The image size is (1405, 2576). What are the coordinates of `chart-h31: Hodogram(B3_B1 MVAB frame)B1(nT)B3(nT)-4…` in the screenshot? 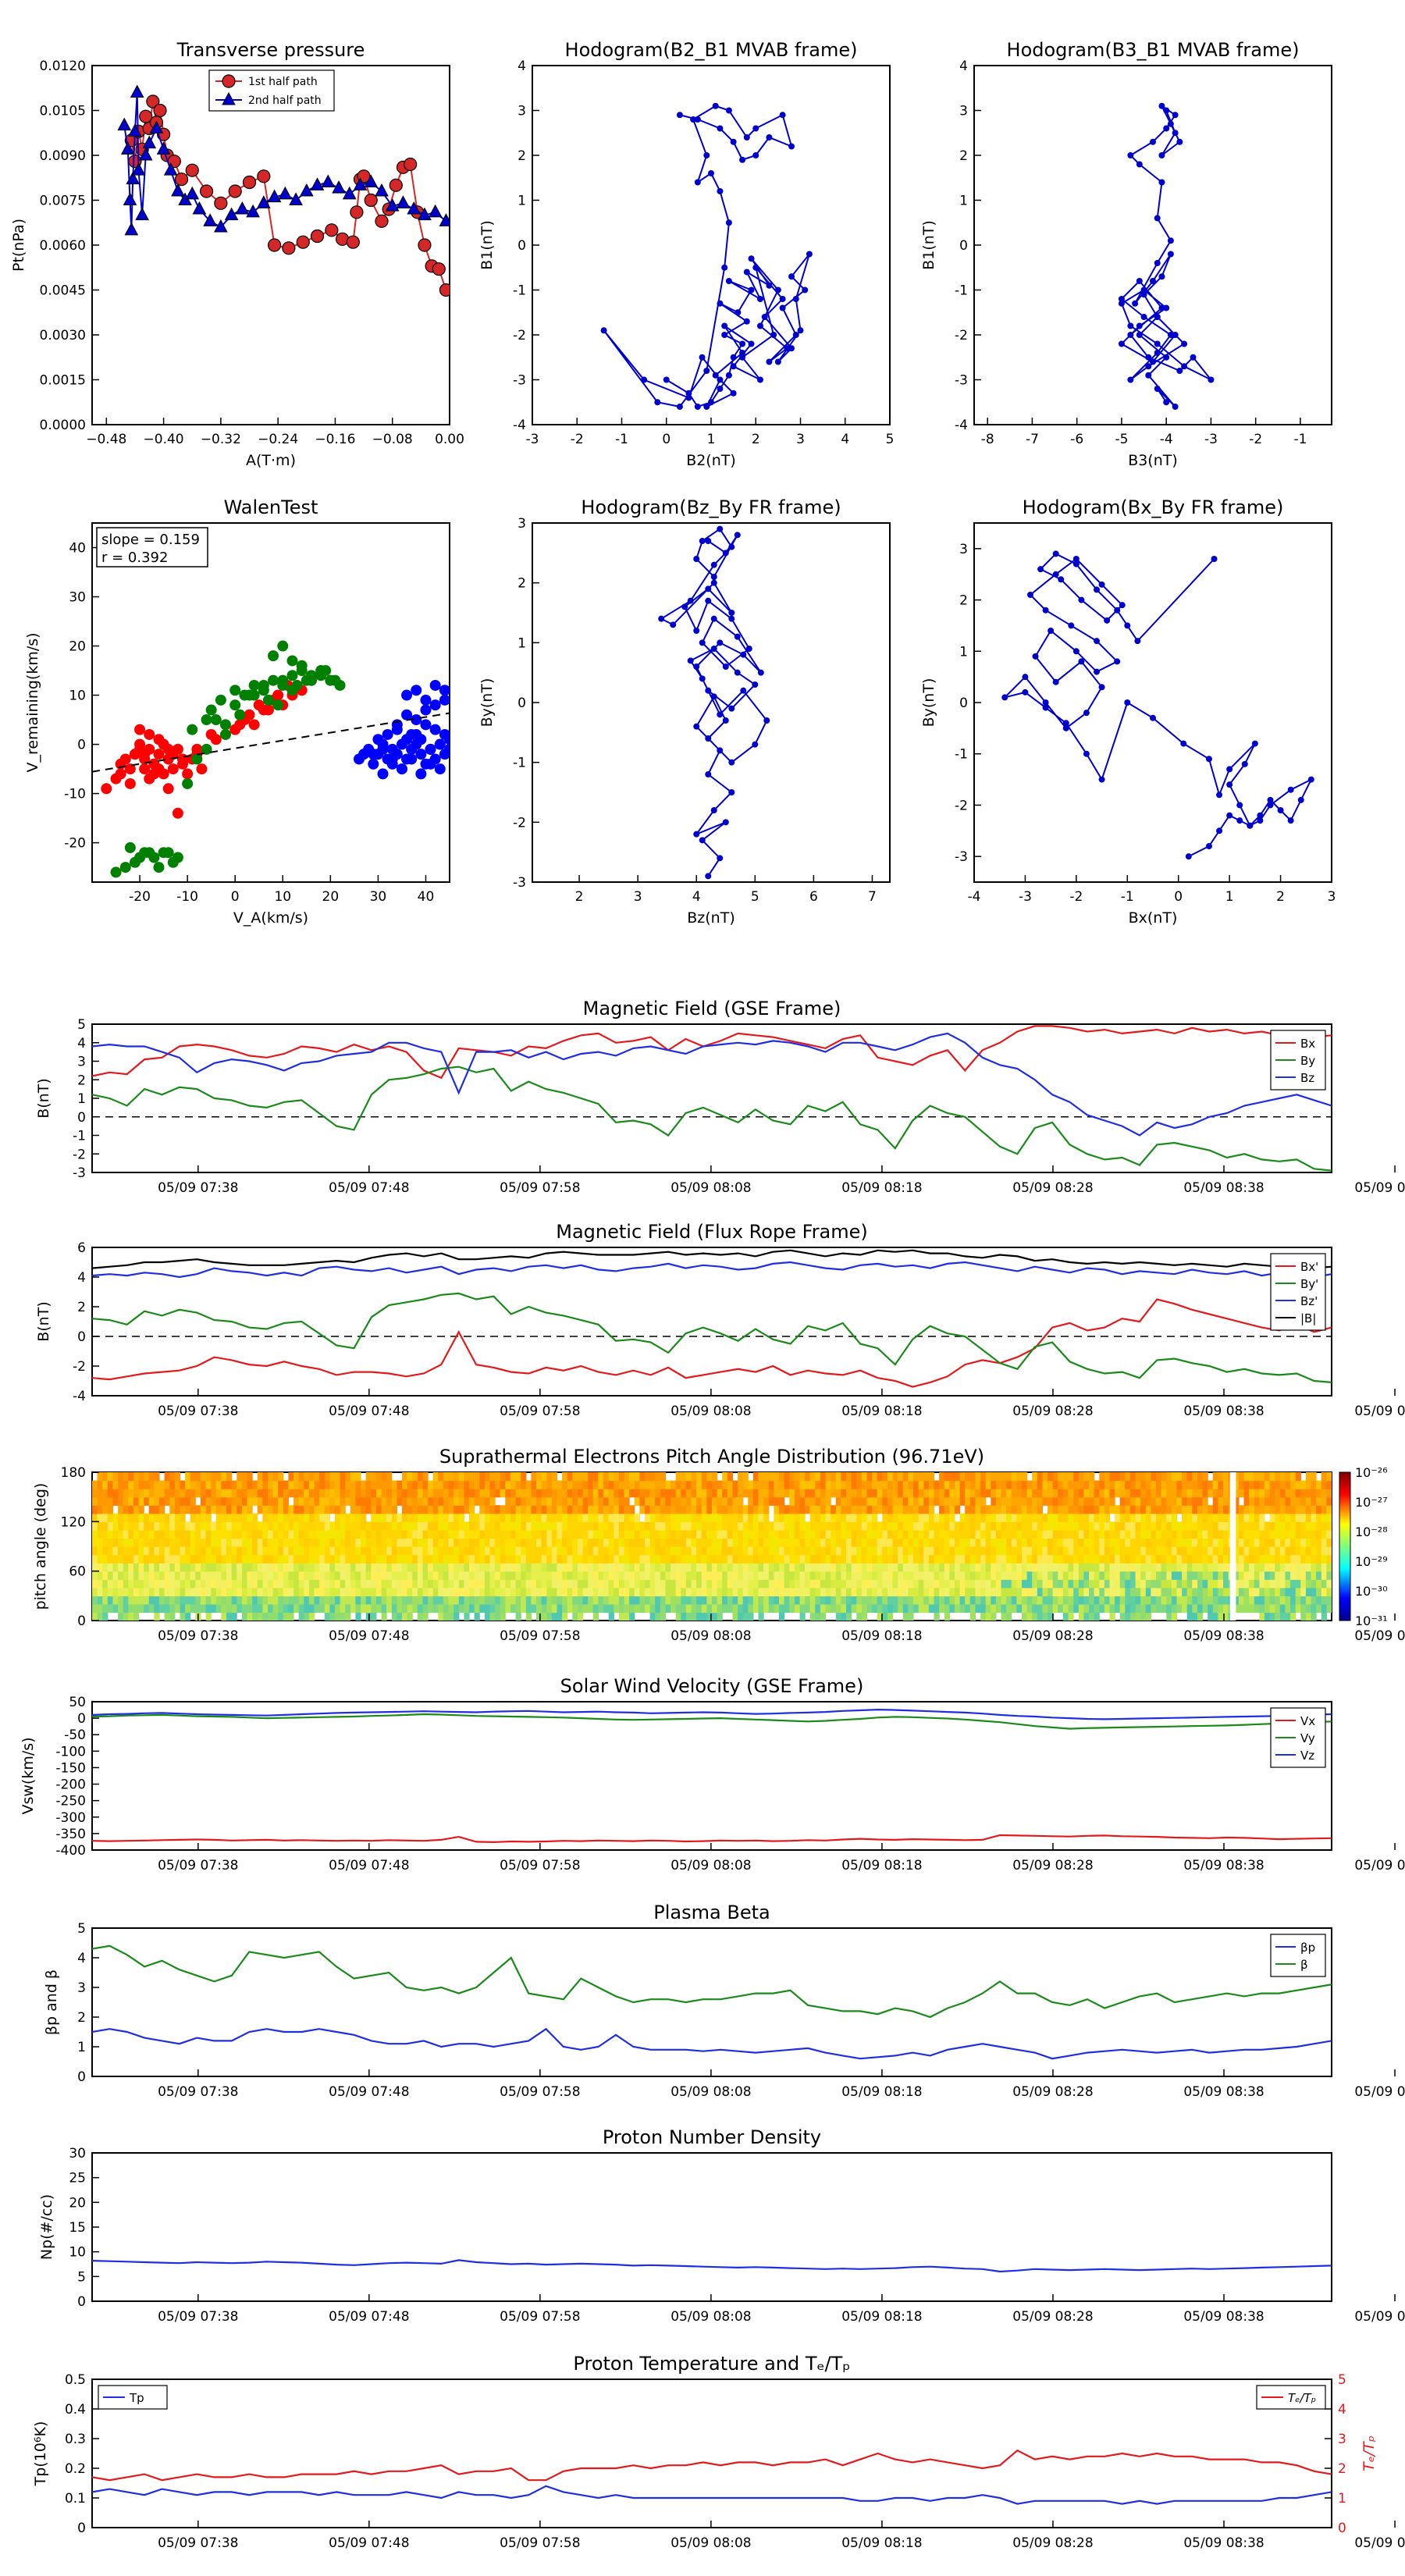 It's located at (1126, 254).